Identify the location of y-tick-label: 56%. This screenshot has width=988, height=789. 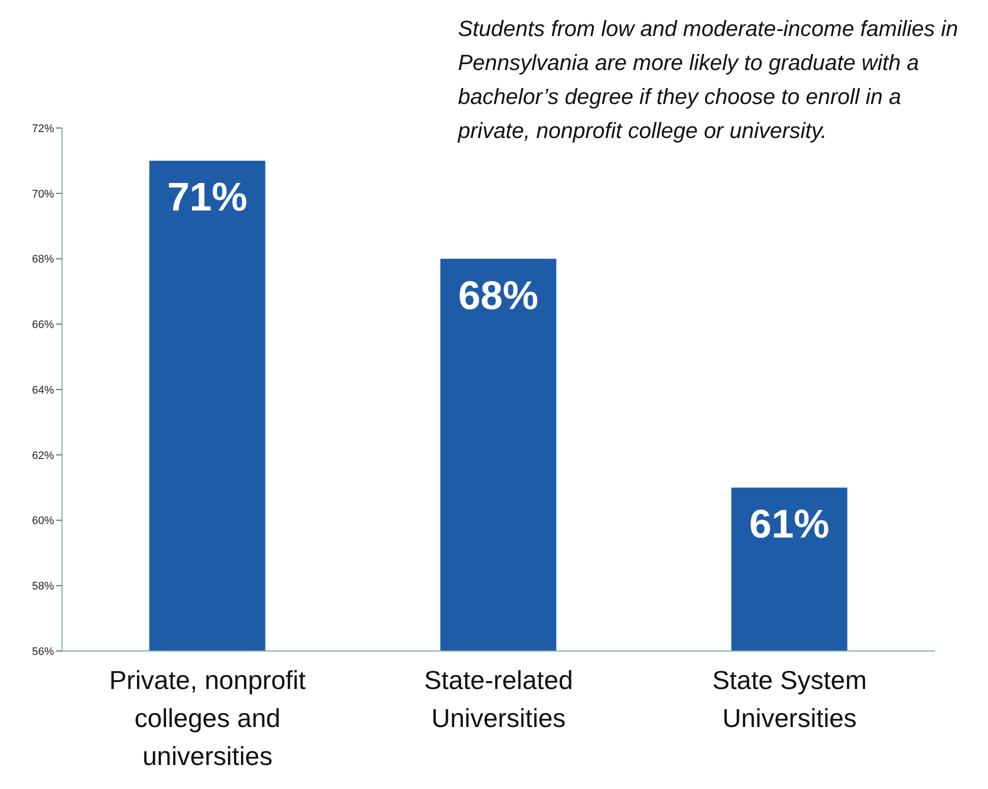
(43, 652).